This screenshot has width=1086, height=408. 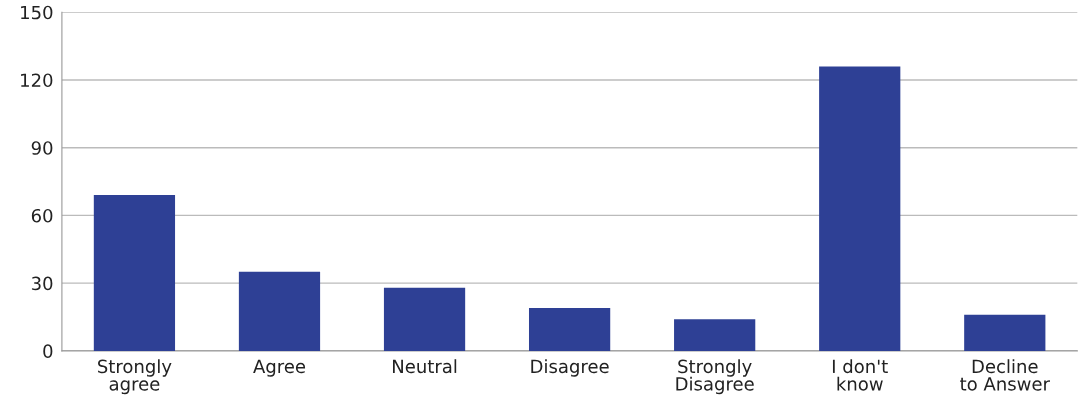 What do you see at coordinates (279, 368) in the screenshot?
I see `x-tick-label: Agree` at bounding box center [279, 368].